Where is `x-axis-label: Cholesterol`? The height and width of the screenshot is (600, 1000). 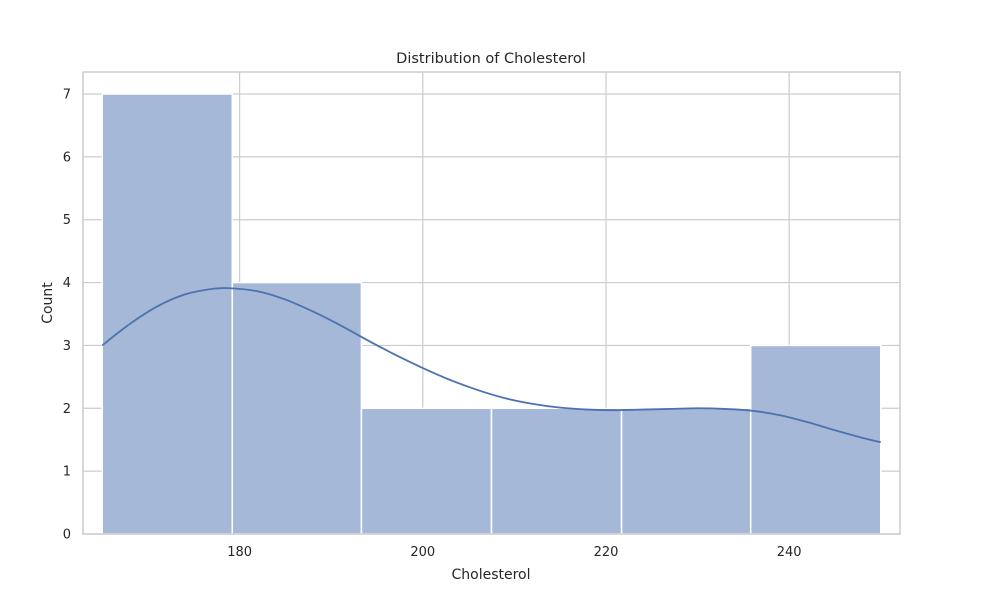 x-axis-label: Cholesterol is located at coordinates (490, 575).